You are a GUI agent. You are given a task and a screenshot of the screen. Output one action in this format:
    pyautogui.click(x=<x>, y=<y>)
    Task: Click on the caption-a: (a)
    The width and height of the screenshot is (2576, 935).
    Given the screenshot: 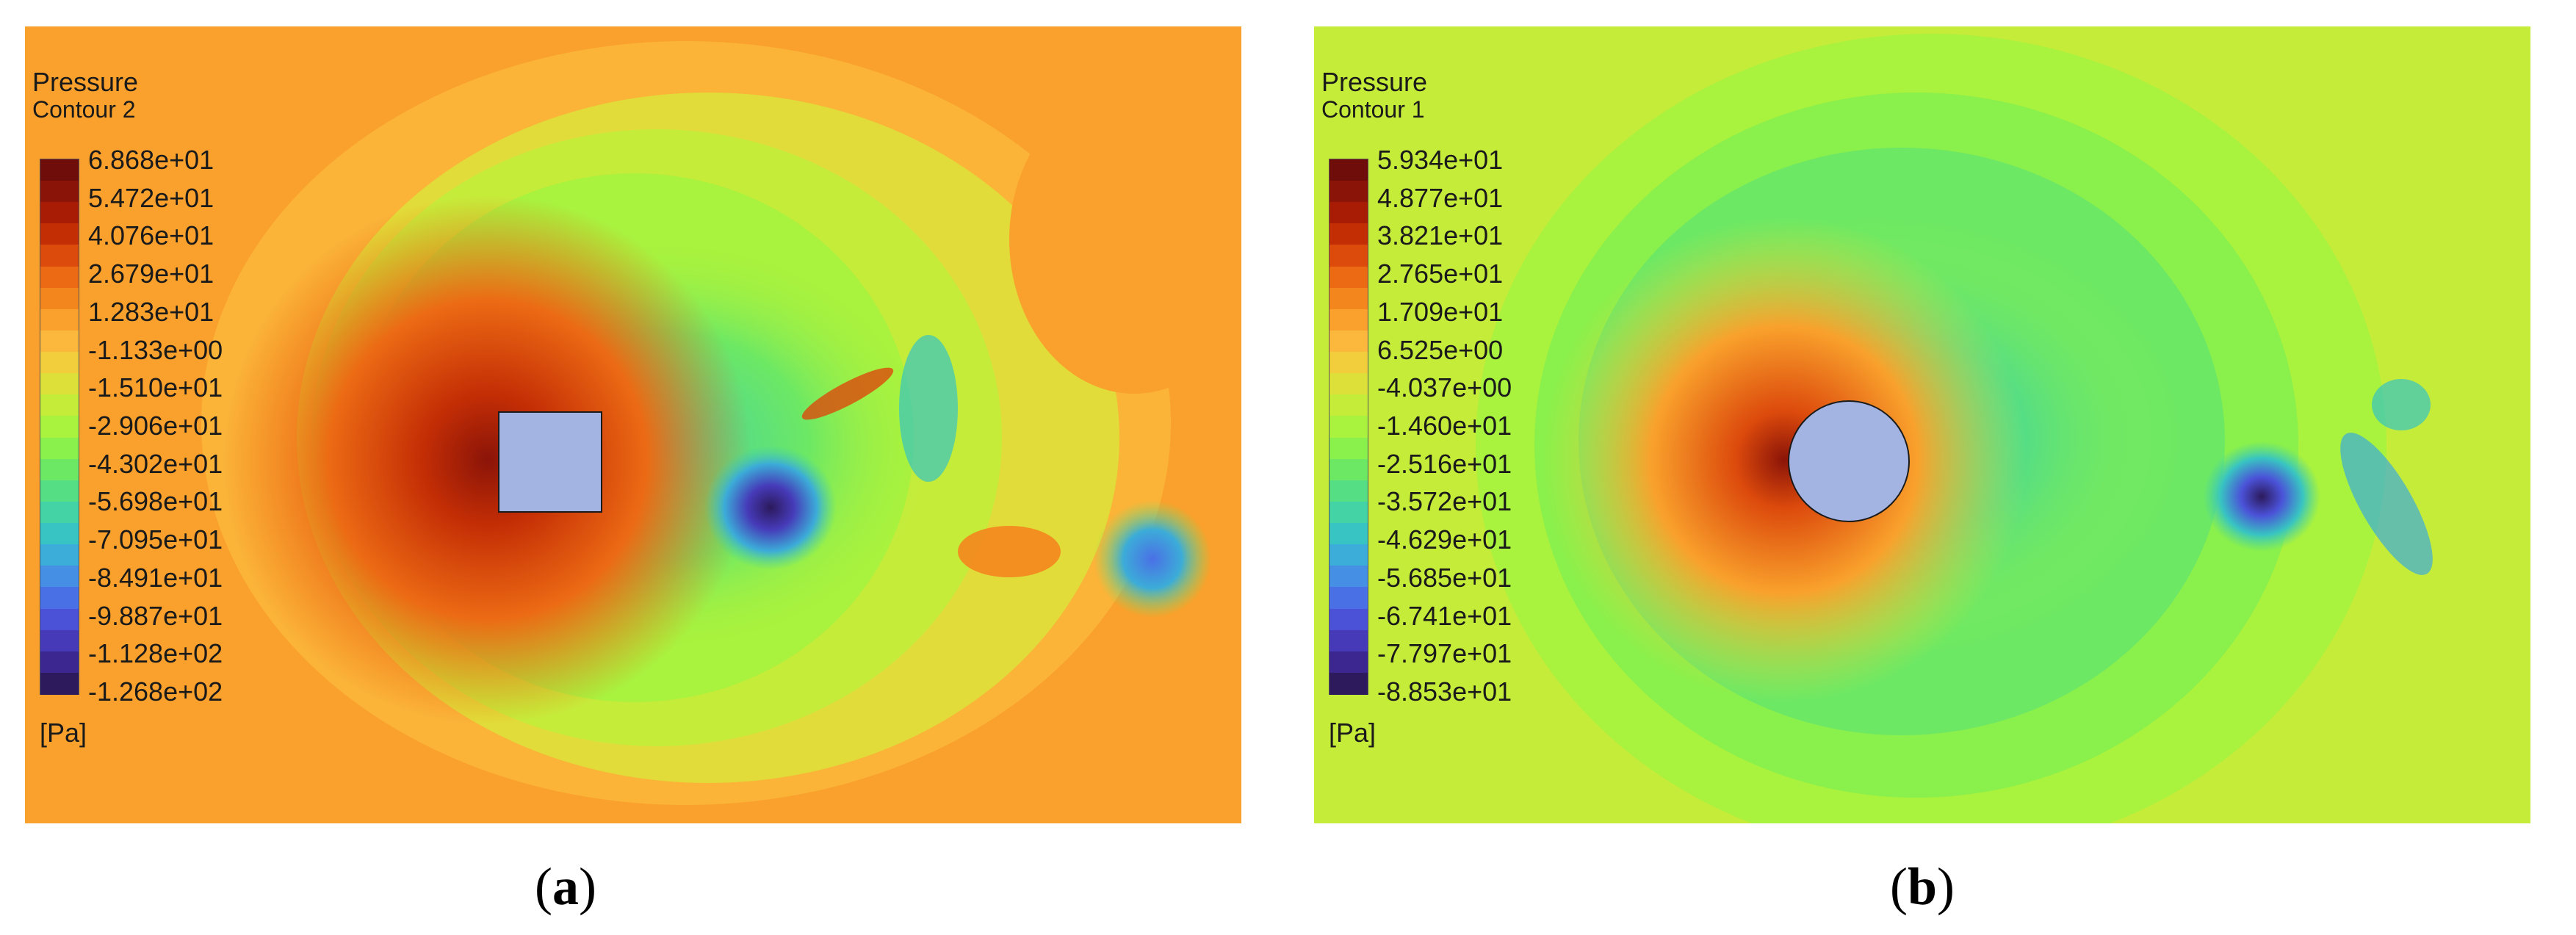 What is the action you would take?
    pyautogui.click(x=565, y=886)
    